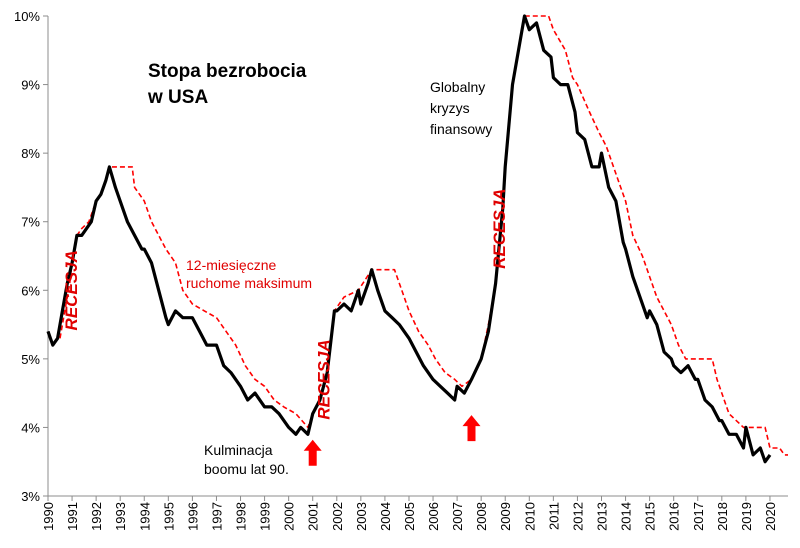 This screenshot has height=548, width=800. Describe the element at coordinates (192, 516) in the screenshot. I see `x-tick-label: 1996` at that location.